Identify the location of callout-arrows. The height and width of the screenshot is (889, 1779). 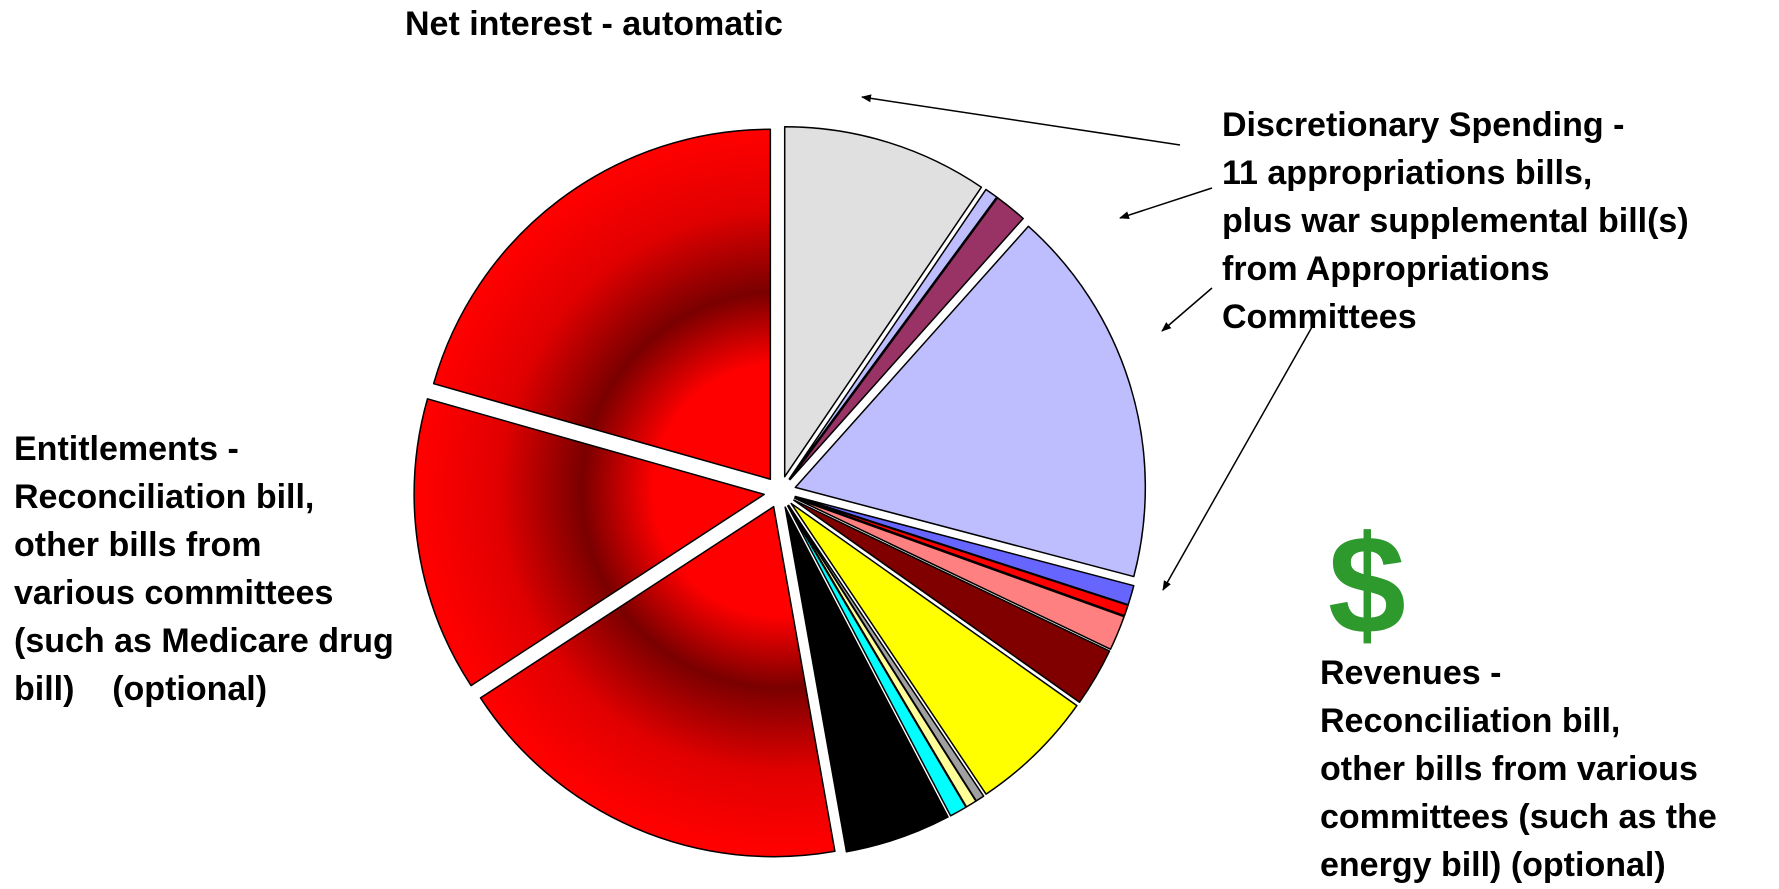
(1087, 342).